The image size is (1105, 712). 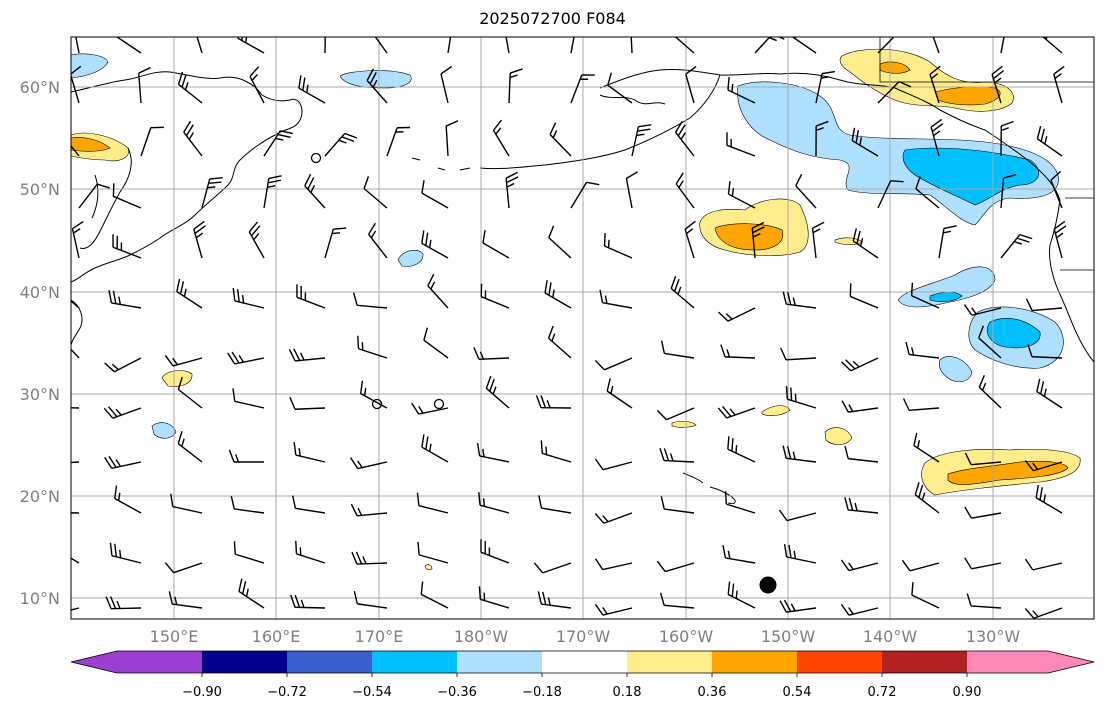 What do you see at coordinates (946, 296) in the screenshot?
I see `blue-region-north-pacific-core` at bounding box center [946, 296].